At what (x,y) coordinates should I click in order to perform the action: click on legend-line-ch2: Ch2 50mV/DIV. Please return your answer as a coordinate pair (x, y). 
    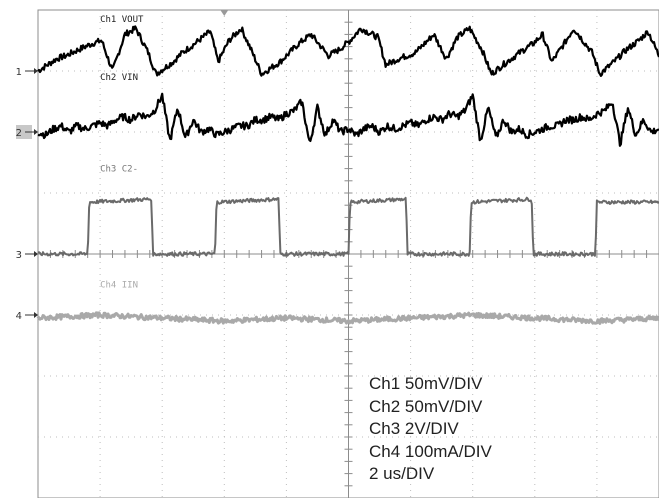
    Looking at the image, I should click on (426, 406).